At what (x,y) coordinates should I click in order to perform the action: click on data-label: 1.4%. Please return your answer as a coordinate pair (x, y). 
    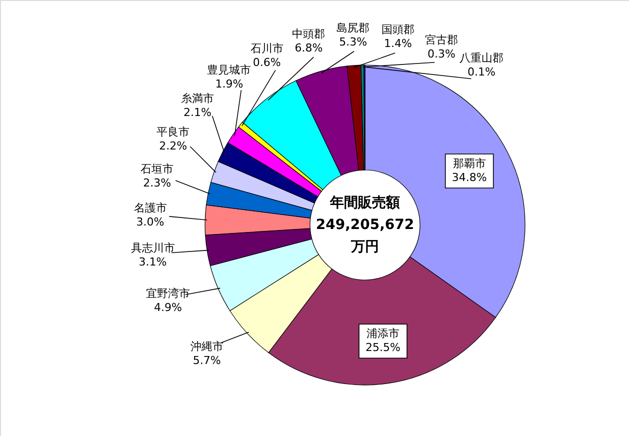
    Looking at the image, I should click on (398, 43).